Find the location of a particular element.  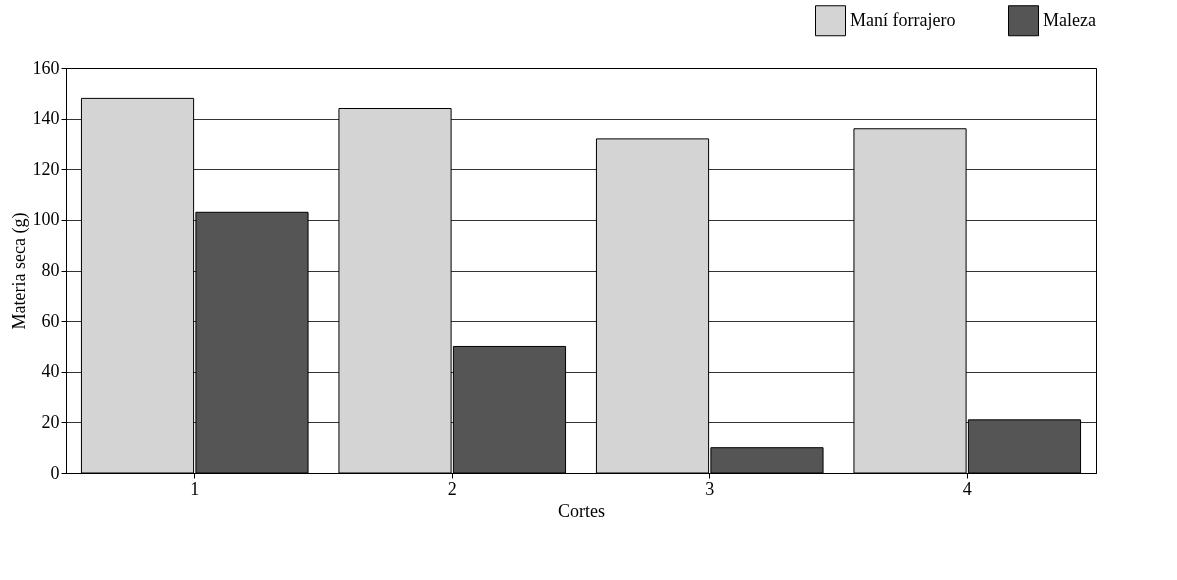

y-tick-label: 0 is located at coordinates (55, 472).